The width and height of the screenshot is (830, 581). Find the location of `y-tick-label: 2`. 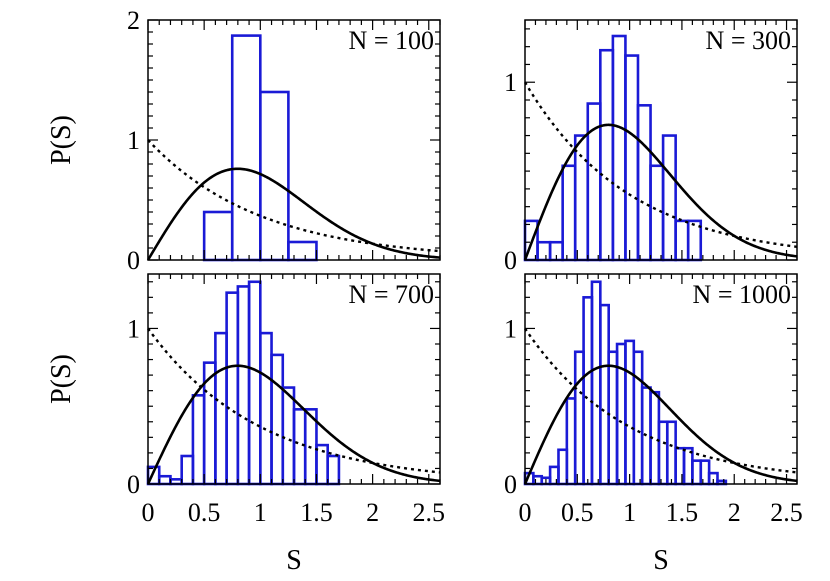

y-tick-label: 2 is located at coordinates (133, 20).